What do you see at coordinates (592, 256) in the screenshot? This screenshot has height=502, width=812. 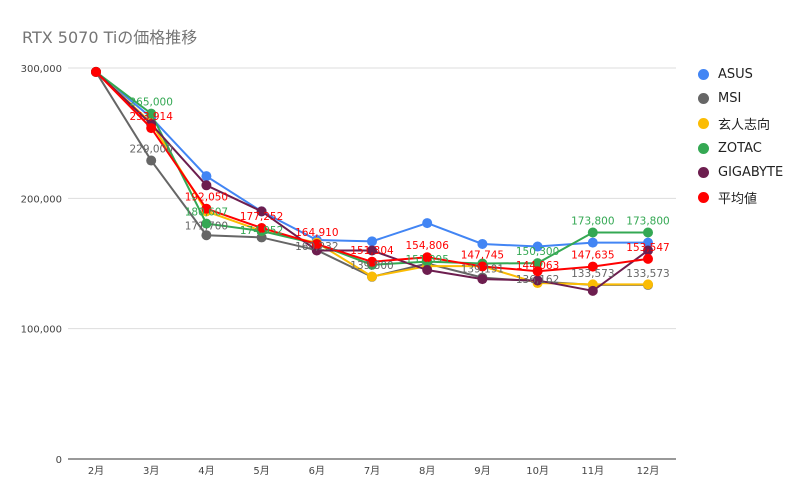 I see `data-label: 147,635` at bounding box center [592, 256].